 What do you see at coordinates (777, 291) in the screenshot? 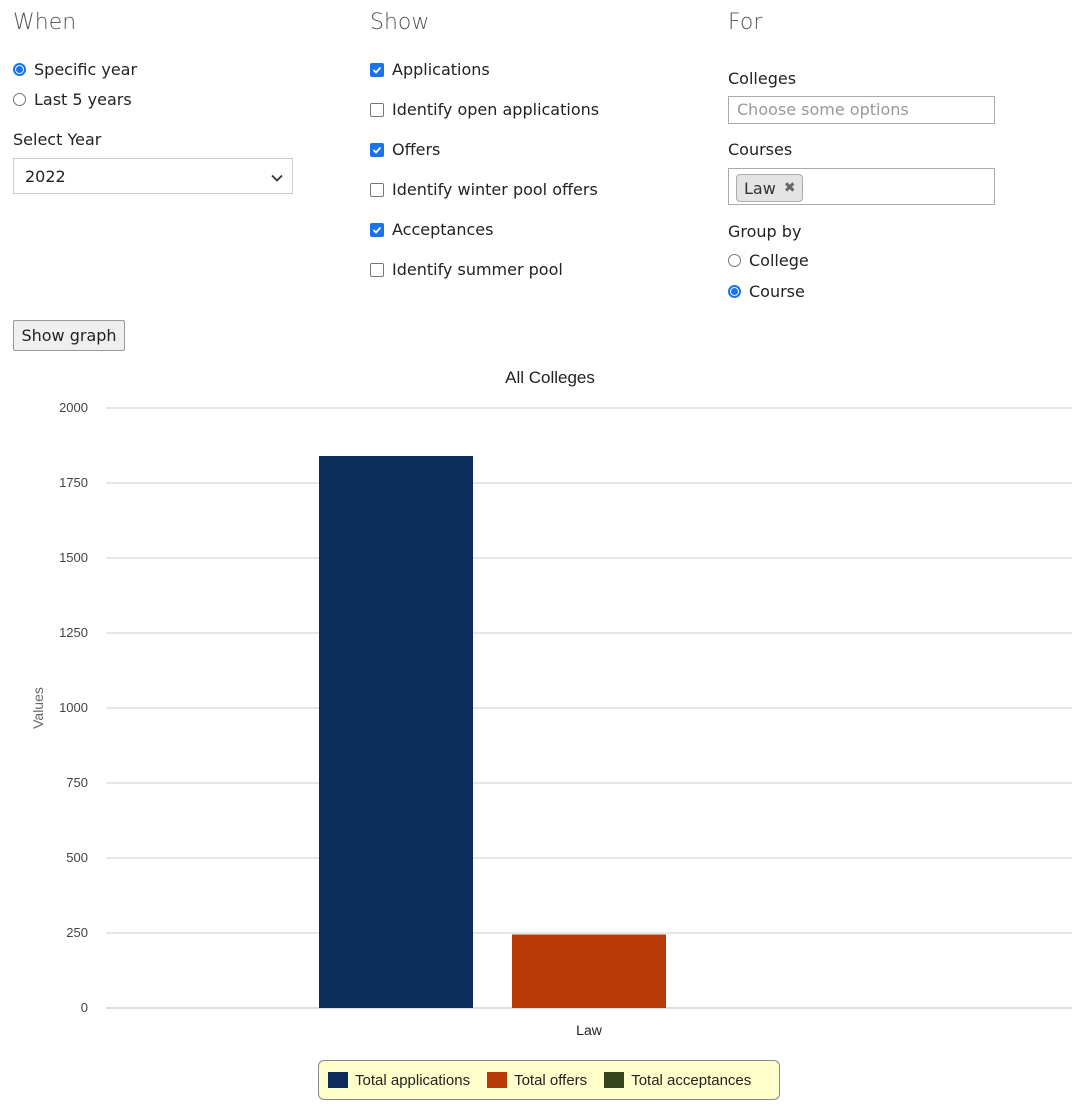
I see `group-by-course-label: Course` at bounding box center [777, 291].